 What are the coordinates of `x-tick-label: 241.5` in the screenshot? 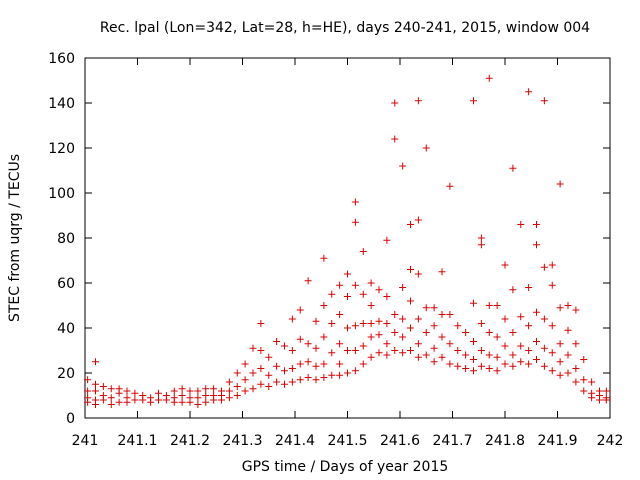 It's located at (347, 441).